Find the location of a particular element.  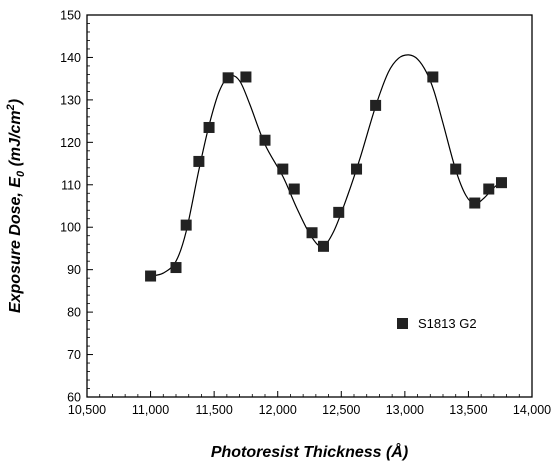

y-axis: 60 70 80 90 100 110 120 130 140 150 is located at coordinates (76, 207).